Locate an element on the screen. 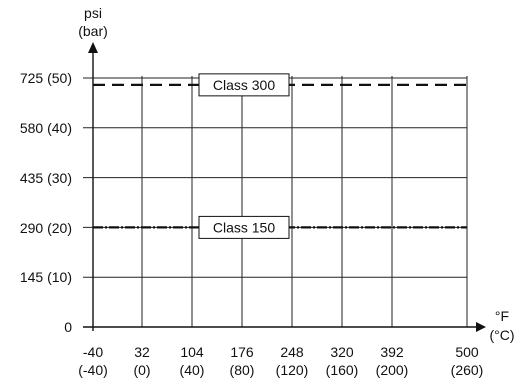 The width and height of the screenshot is (519, 387). y-tick-label: 725 (50) is located at coordinates (46, 78).